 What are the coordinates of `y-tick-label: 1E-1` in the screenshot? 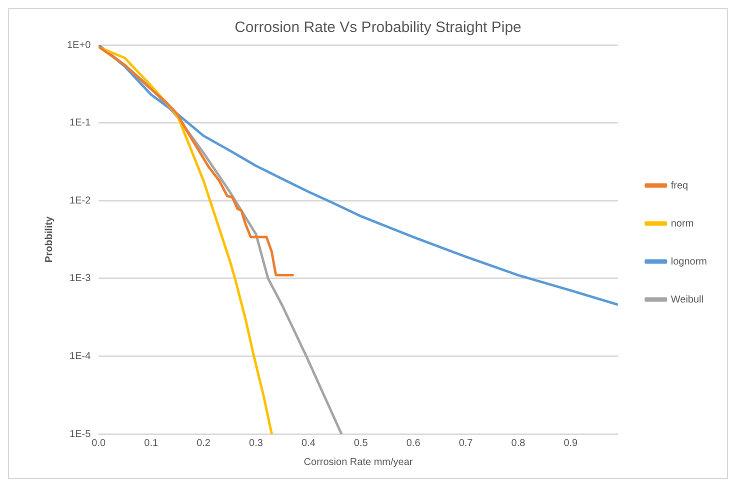 It's located at (81, 123).